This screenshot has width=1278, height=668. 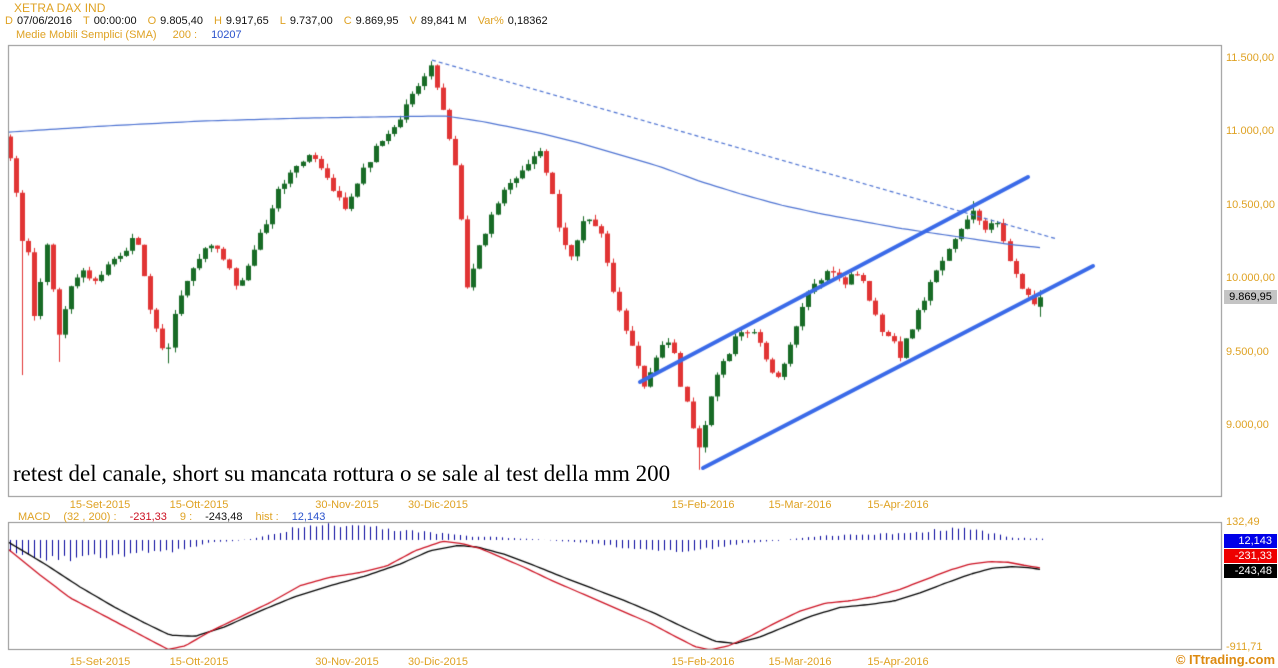 I want to click on ohlc-field-h: H 9.917,65, so click(x=241, y=21).